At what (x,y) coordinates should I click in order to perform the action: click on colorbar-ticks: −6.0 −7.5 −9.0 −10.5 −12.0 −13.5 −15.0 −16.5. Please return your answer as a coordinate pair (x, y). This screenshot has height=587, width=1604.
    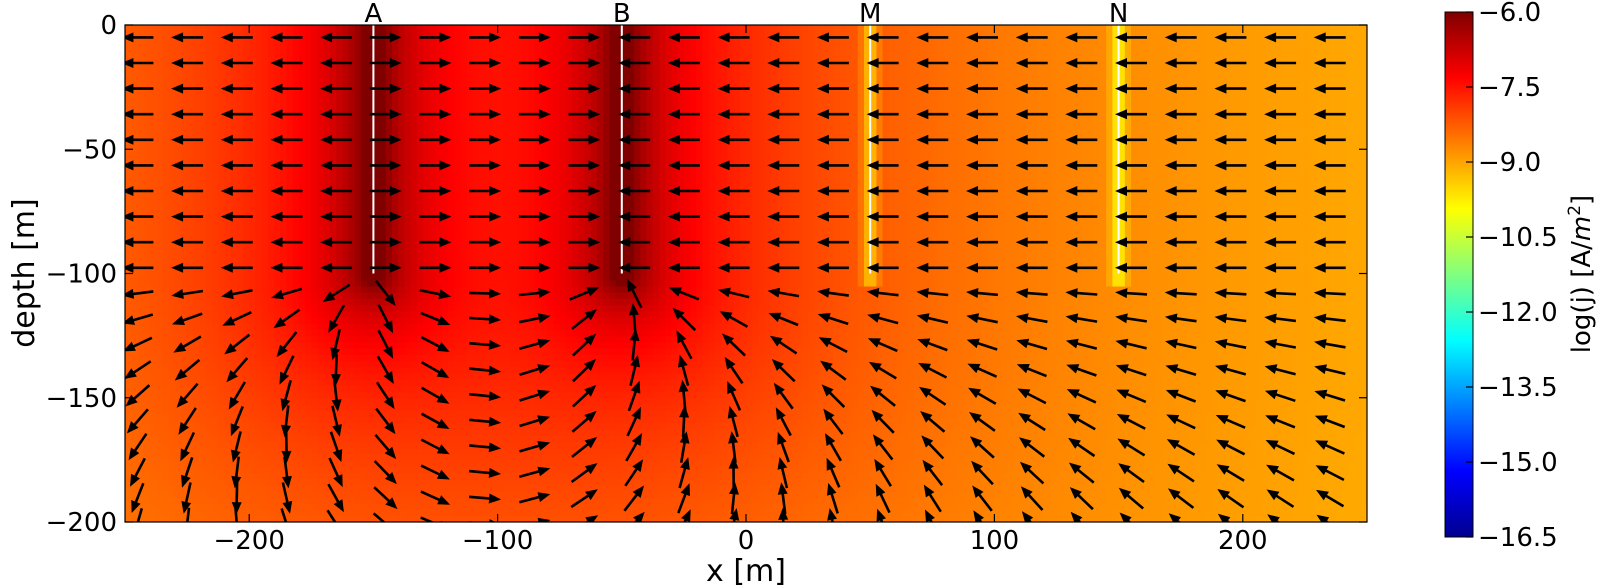
    Looking at the image, I should click on (1512, 276).